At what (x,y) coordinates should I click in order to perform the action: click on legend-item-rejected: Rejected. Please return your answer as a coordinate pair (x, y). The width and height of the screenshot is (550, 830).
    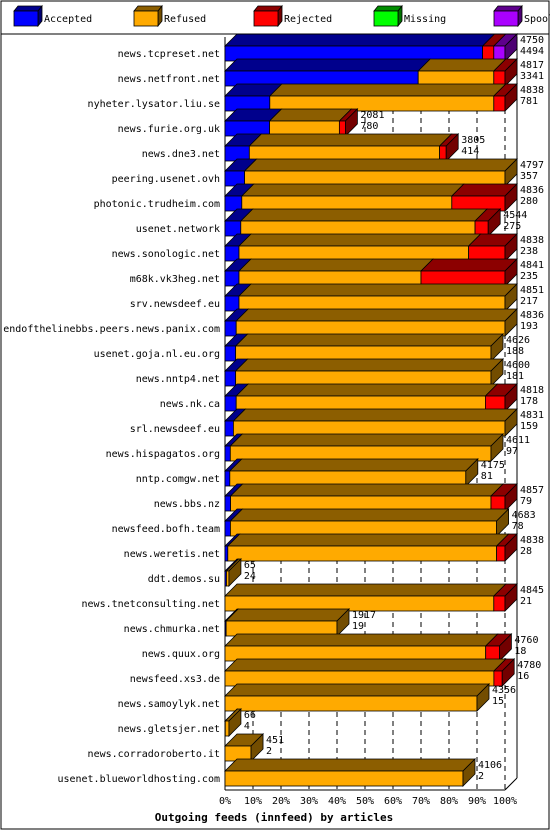
    Looking at the image, I should click on (292, 16).